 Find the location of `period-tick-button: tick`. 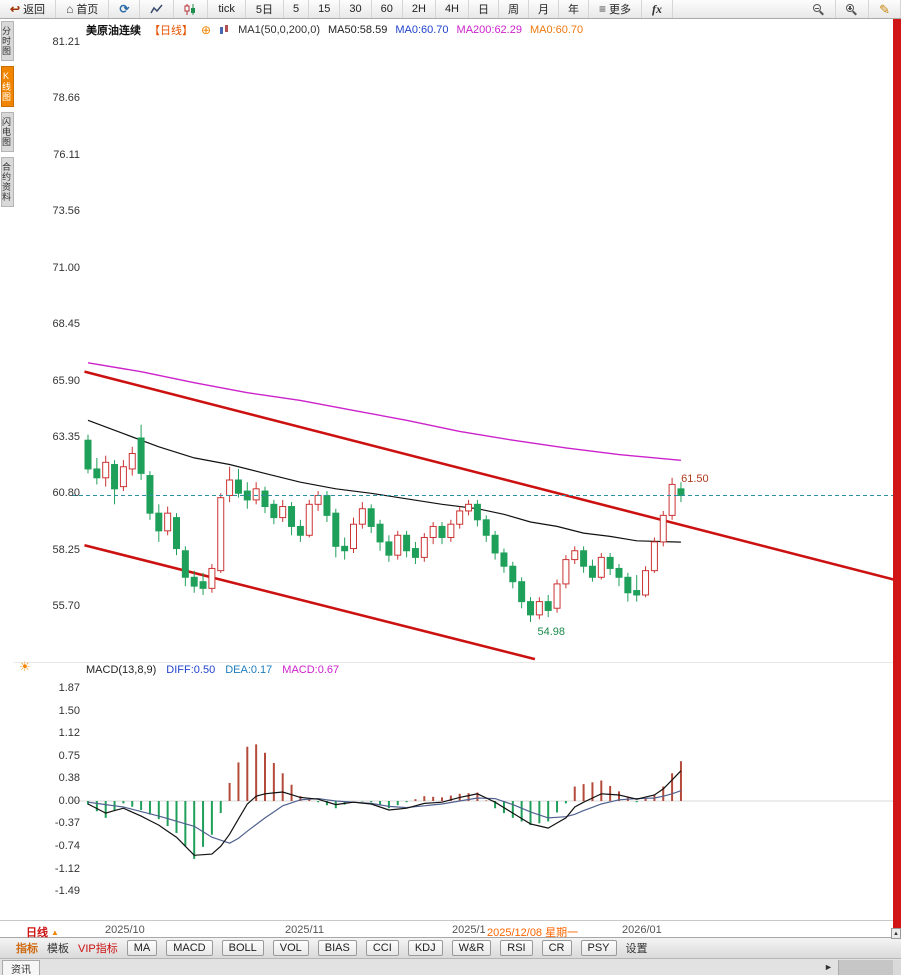

period-tick-button: tick is located at coordinates (227, 9).